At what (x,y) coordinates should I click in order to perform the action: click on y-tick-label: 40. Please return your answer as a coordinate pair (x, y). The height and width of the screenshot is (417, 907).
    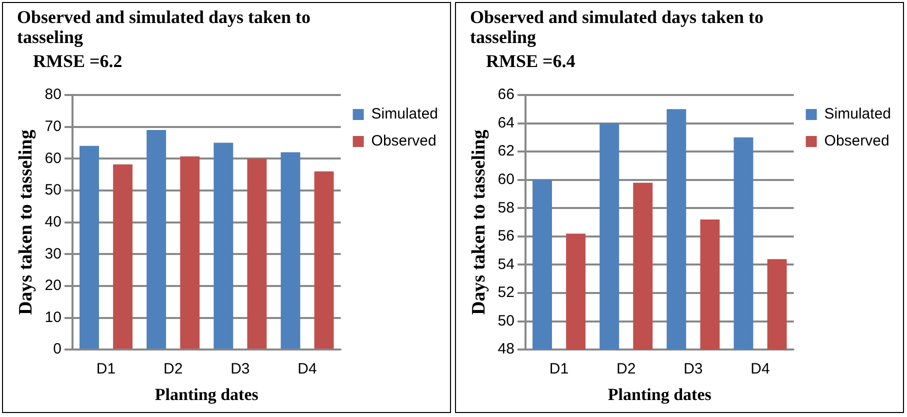
    Looking at the image, I should click on (53, 221).